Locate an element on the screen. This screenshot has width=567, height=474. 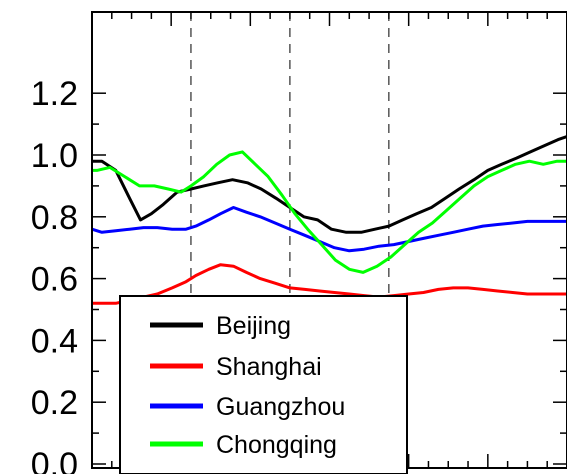
y-tick-label-0: 0.0 is located at coordinates (54, 460).